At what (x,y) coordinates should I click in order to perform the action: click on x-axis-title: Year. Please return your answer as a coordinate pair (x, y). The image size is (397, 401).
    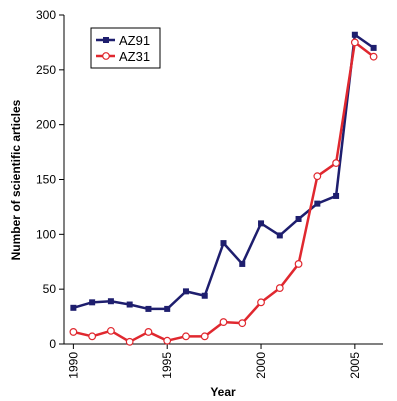
    Looking at the image, I should click on (223, 392).